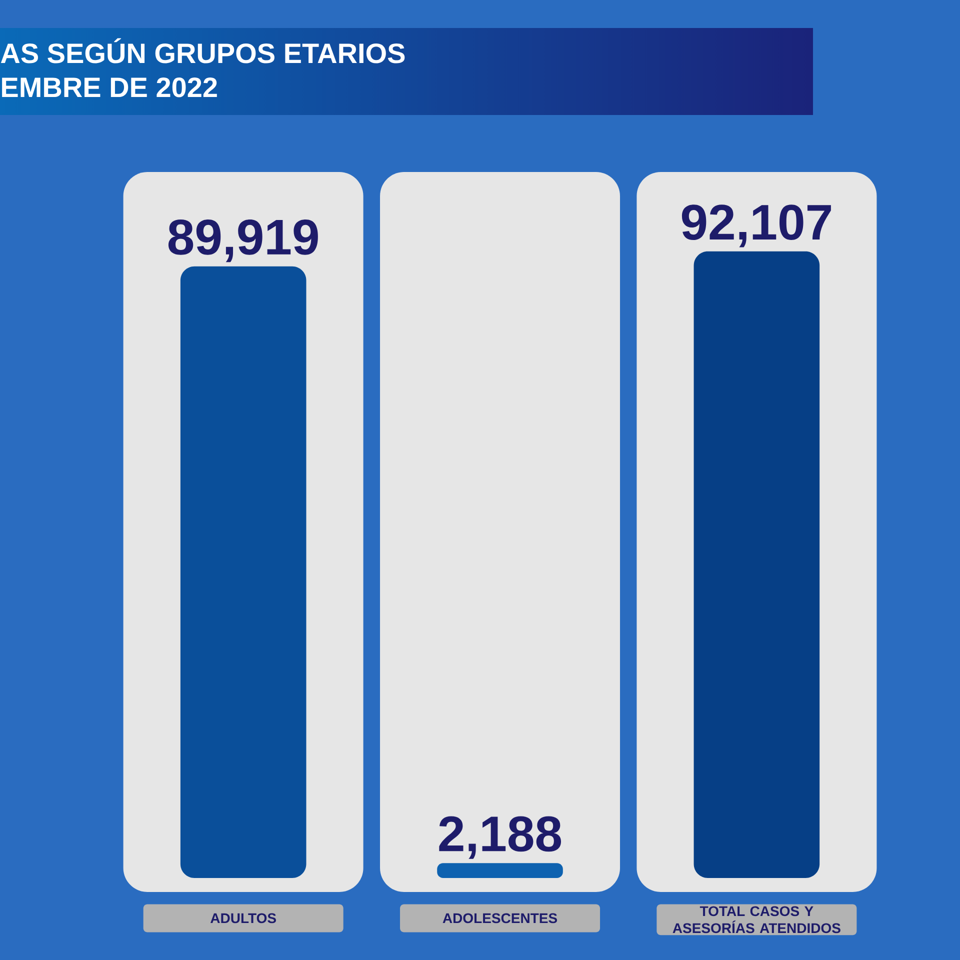 This screenshot has height=960, width=960. I want to click on x-tick-label: ADOLESCENTES, so click(500, 918).